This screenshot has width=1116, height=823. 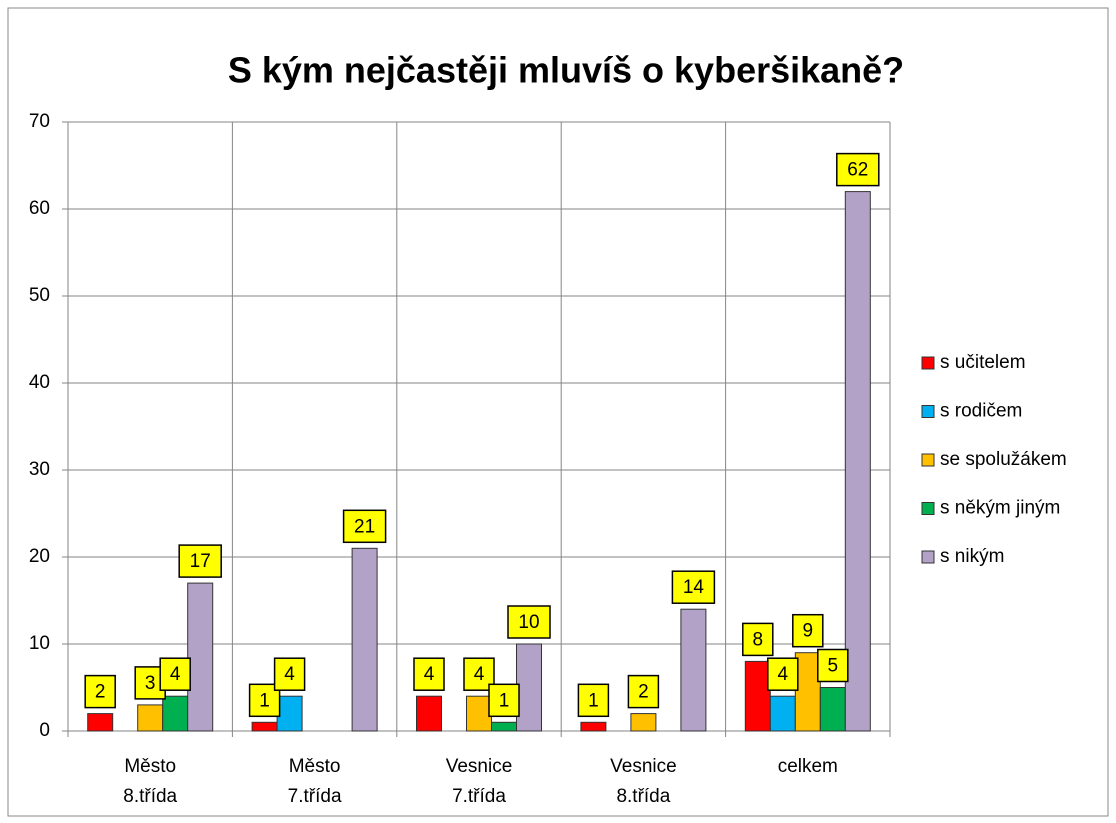 I want to click on y-tick-label: 10, so click(x=39, y=643).